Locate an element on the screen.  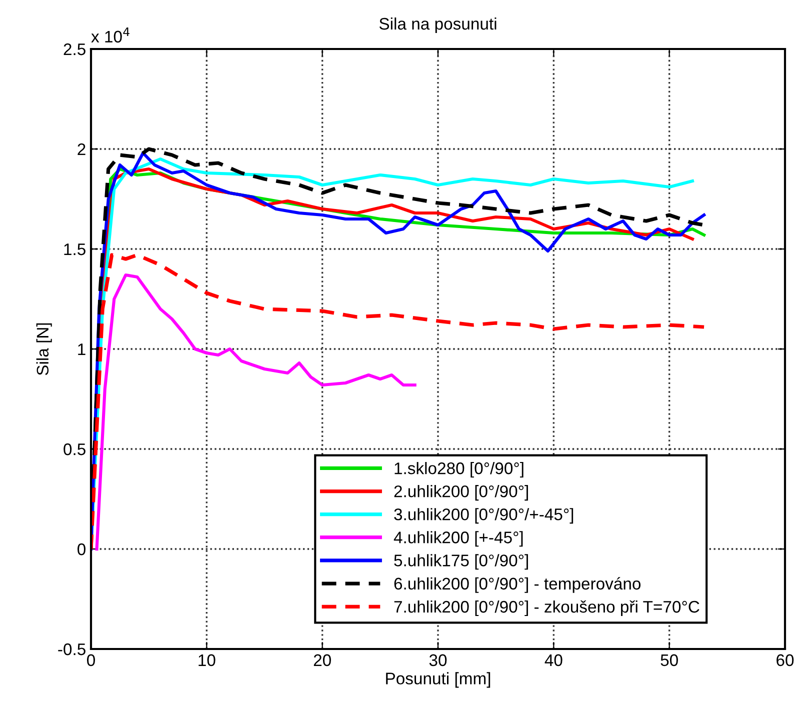
legend-label: 1.sklo280 [0°/90°] is located at coordinates (459, 470).